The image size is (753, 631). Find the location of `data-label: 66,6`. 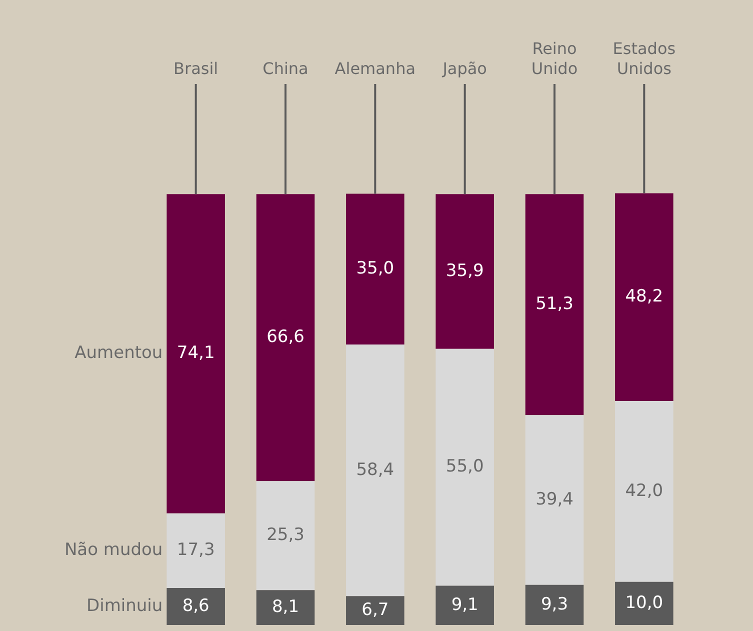

data-label: 66,6 is located at coordinates (285, 337).